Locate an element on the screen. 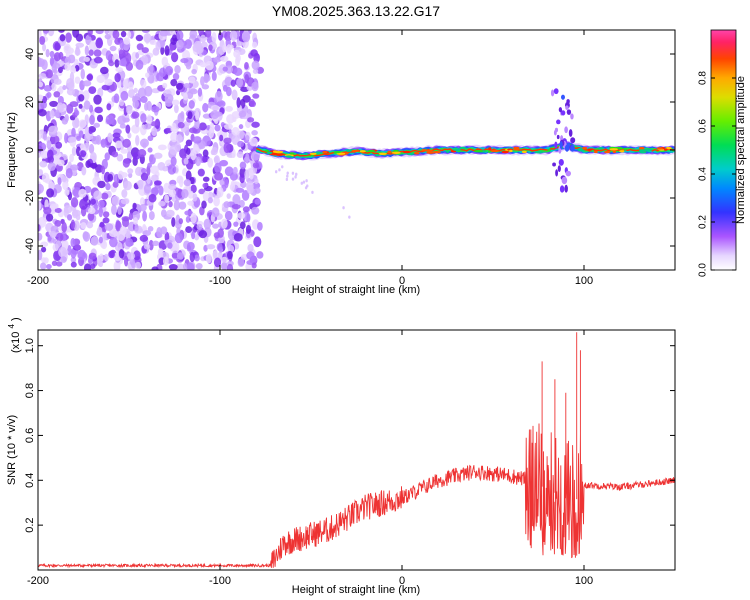  snr-ytick-label: 0.8 is located at coordinates (30, 390).